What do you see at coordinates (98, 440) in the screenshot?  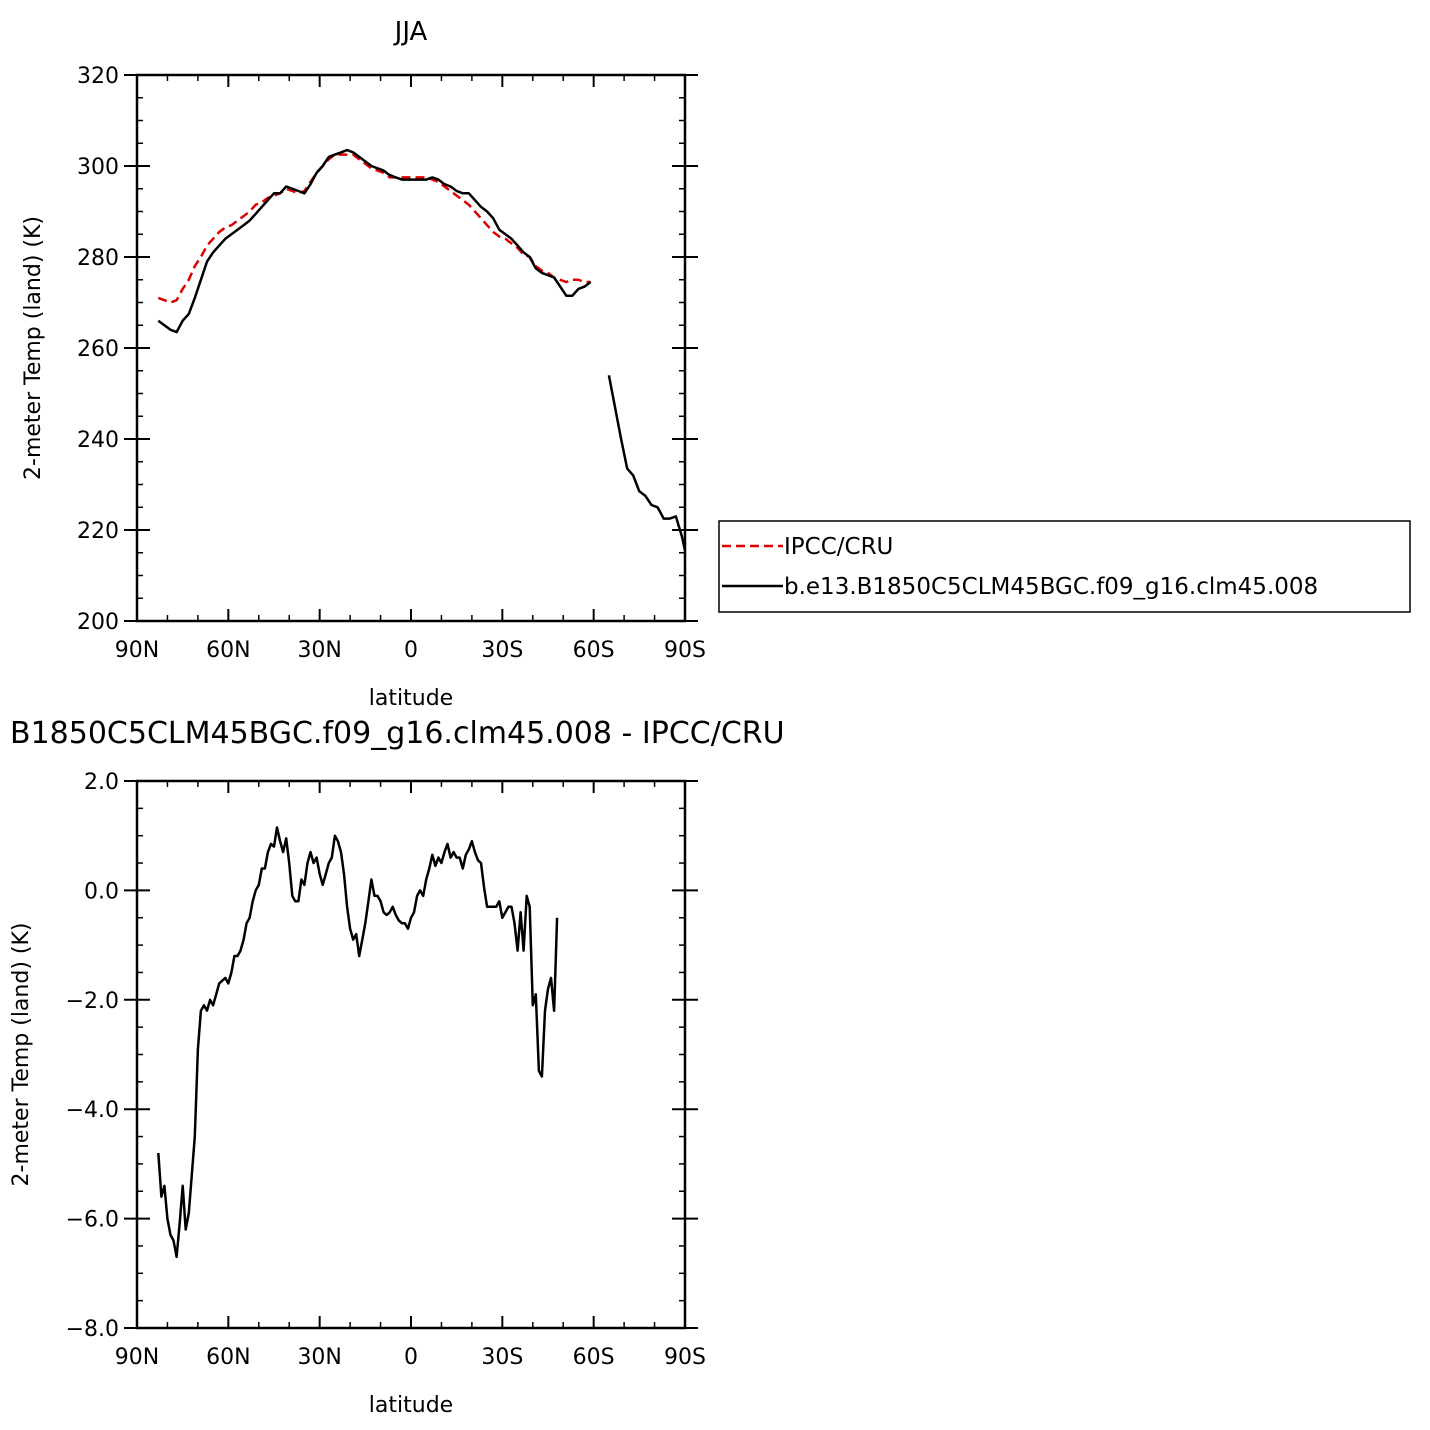 I see `y-tick-label: 240` at bounding box center [98, 440].